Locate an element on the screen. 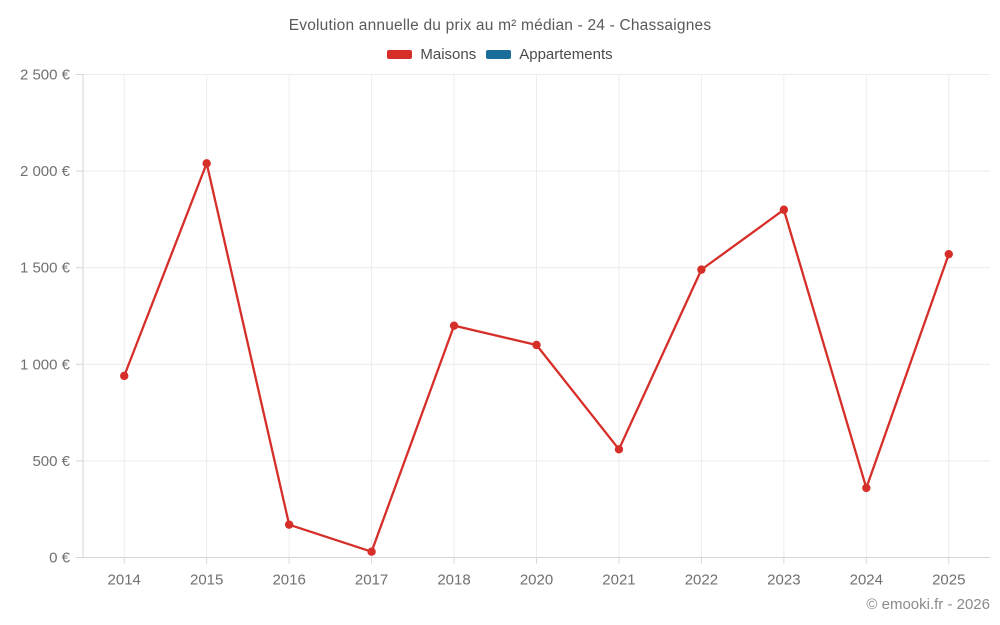 This screenshot has width=1000, height=625. legend-label-maisons: Maisons is located at coordinates (448, 54).